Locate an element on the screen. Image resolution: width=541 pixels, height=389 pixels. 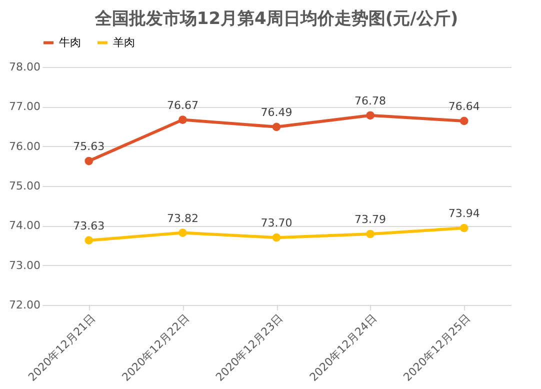
data-label: 73.94 is located at coordinates (464, 213).